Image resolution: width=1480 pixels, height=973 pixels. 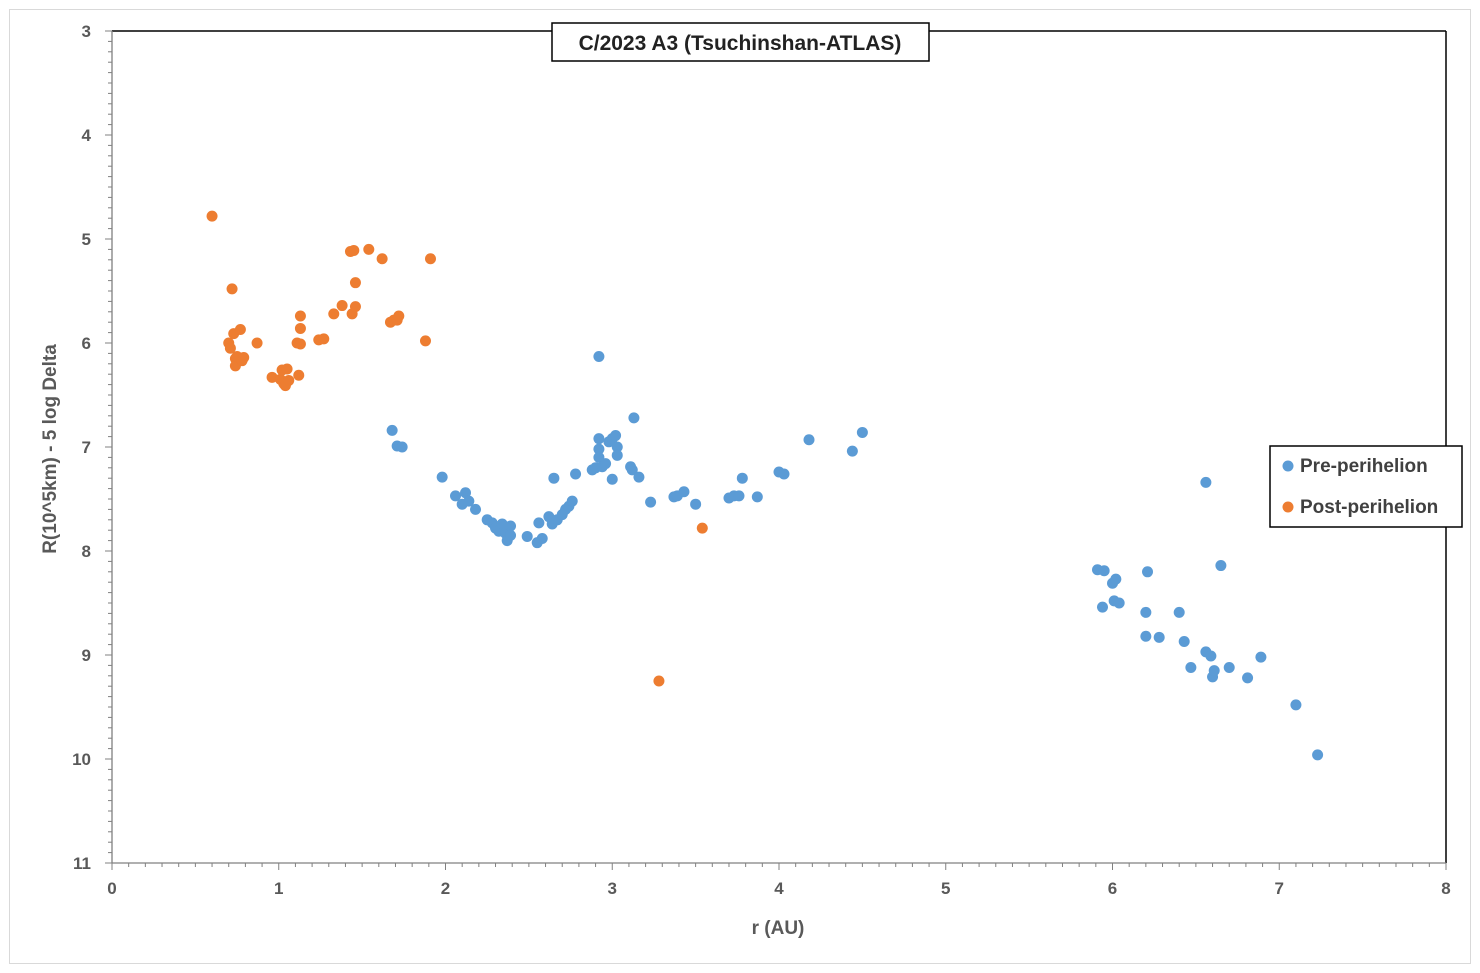 I want to click on x-tick-label: 3, so click(x=612, y=888).